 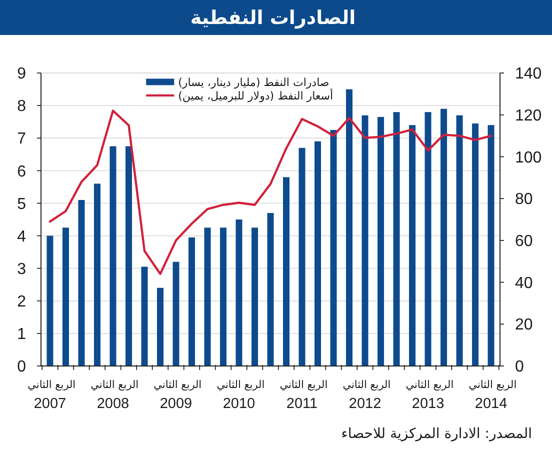 What do you see at coordinates (21, 107) in the screenshot?
I see `y-tick-label: 8` at bounding box center [21, 107].